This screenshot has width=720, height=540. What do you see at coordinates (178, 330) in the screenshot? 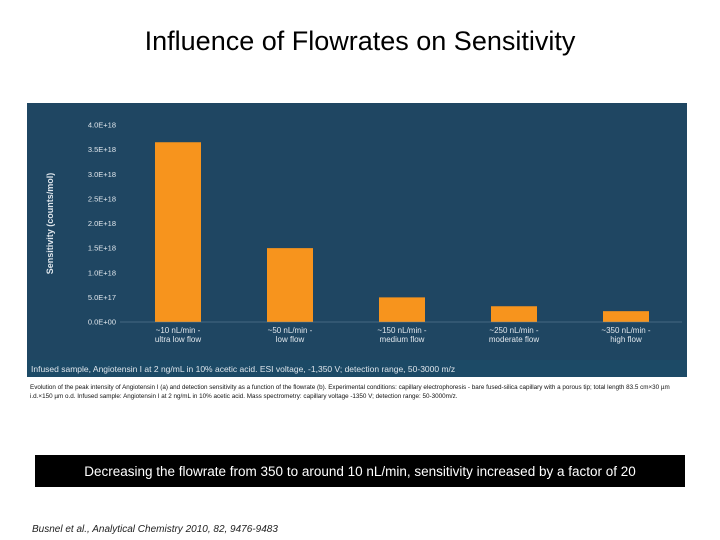
I see `x-tick-label-line: ~10 nL/min -` at bounding box center [178, 330].